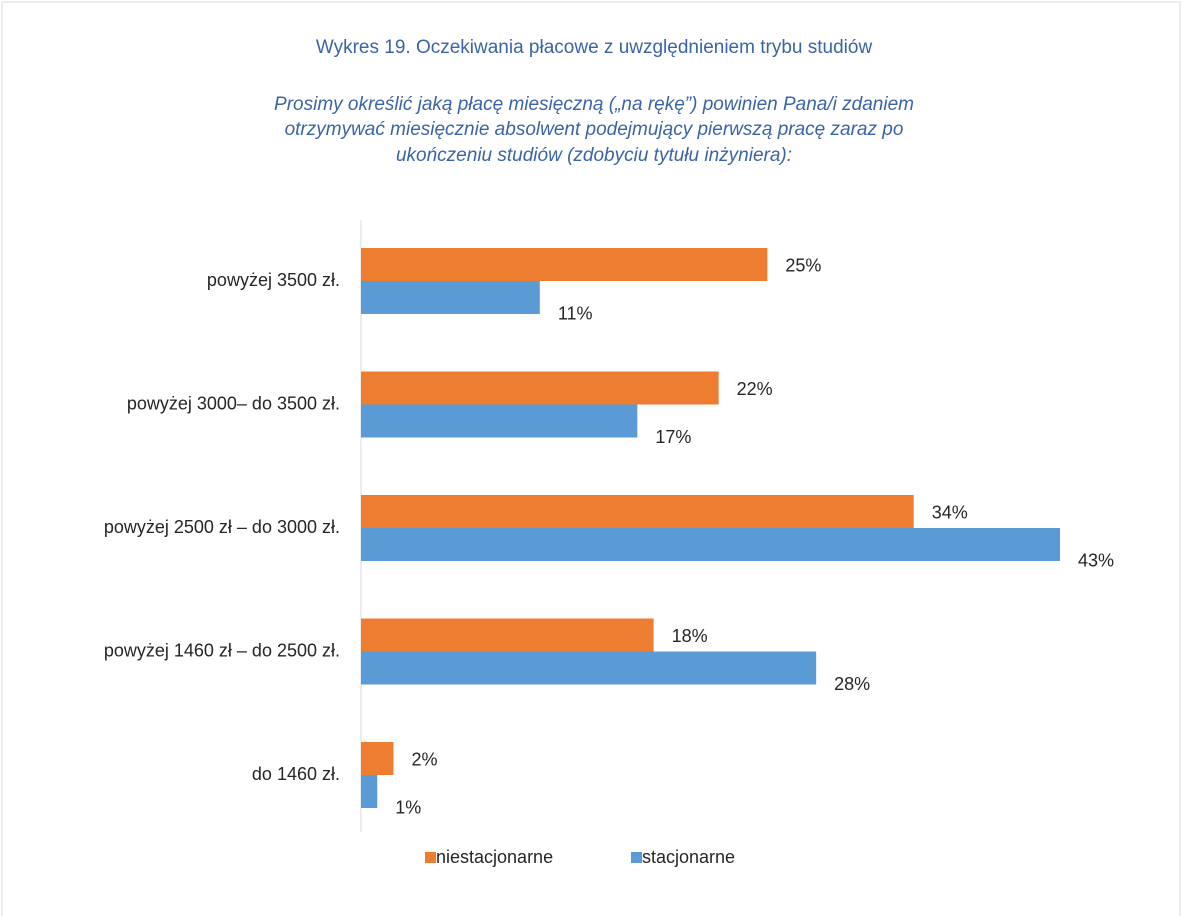  Describe the element at coordinates (673, 437) in the screenshot. I see `data-label: 17%` at that location.